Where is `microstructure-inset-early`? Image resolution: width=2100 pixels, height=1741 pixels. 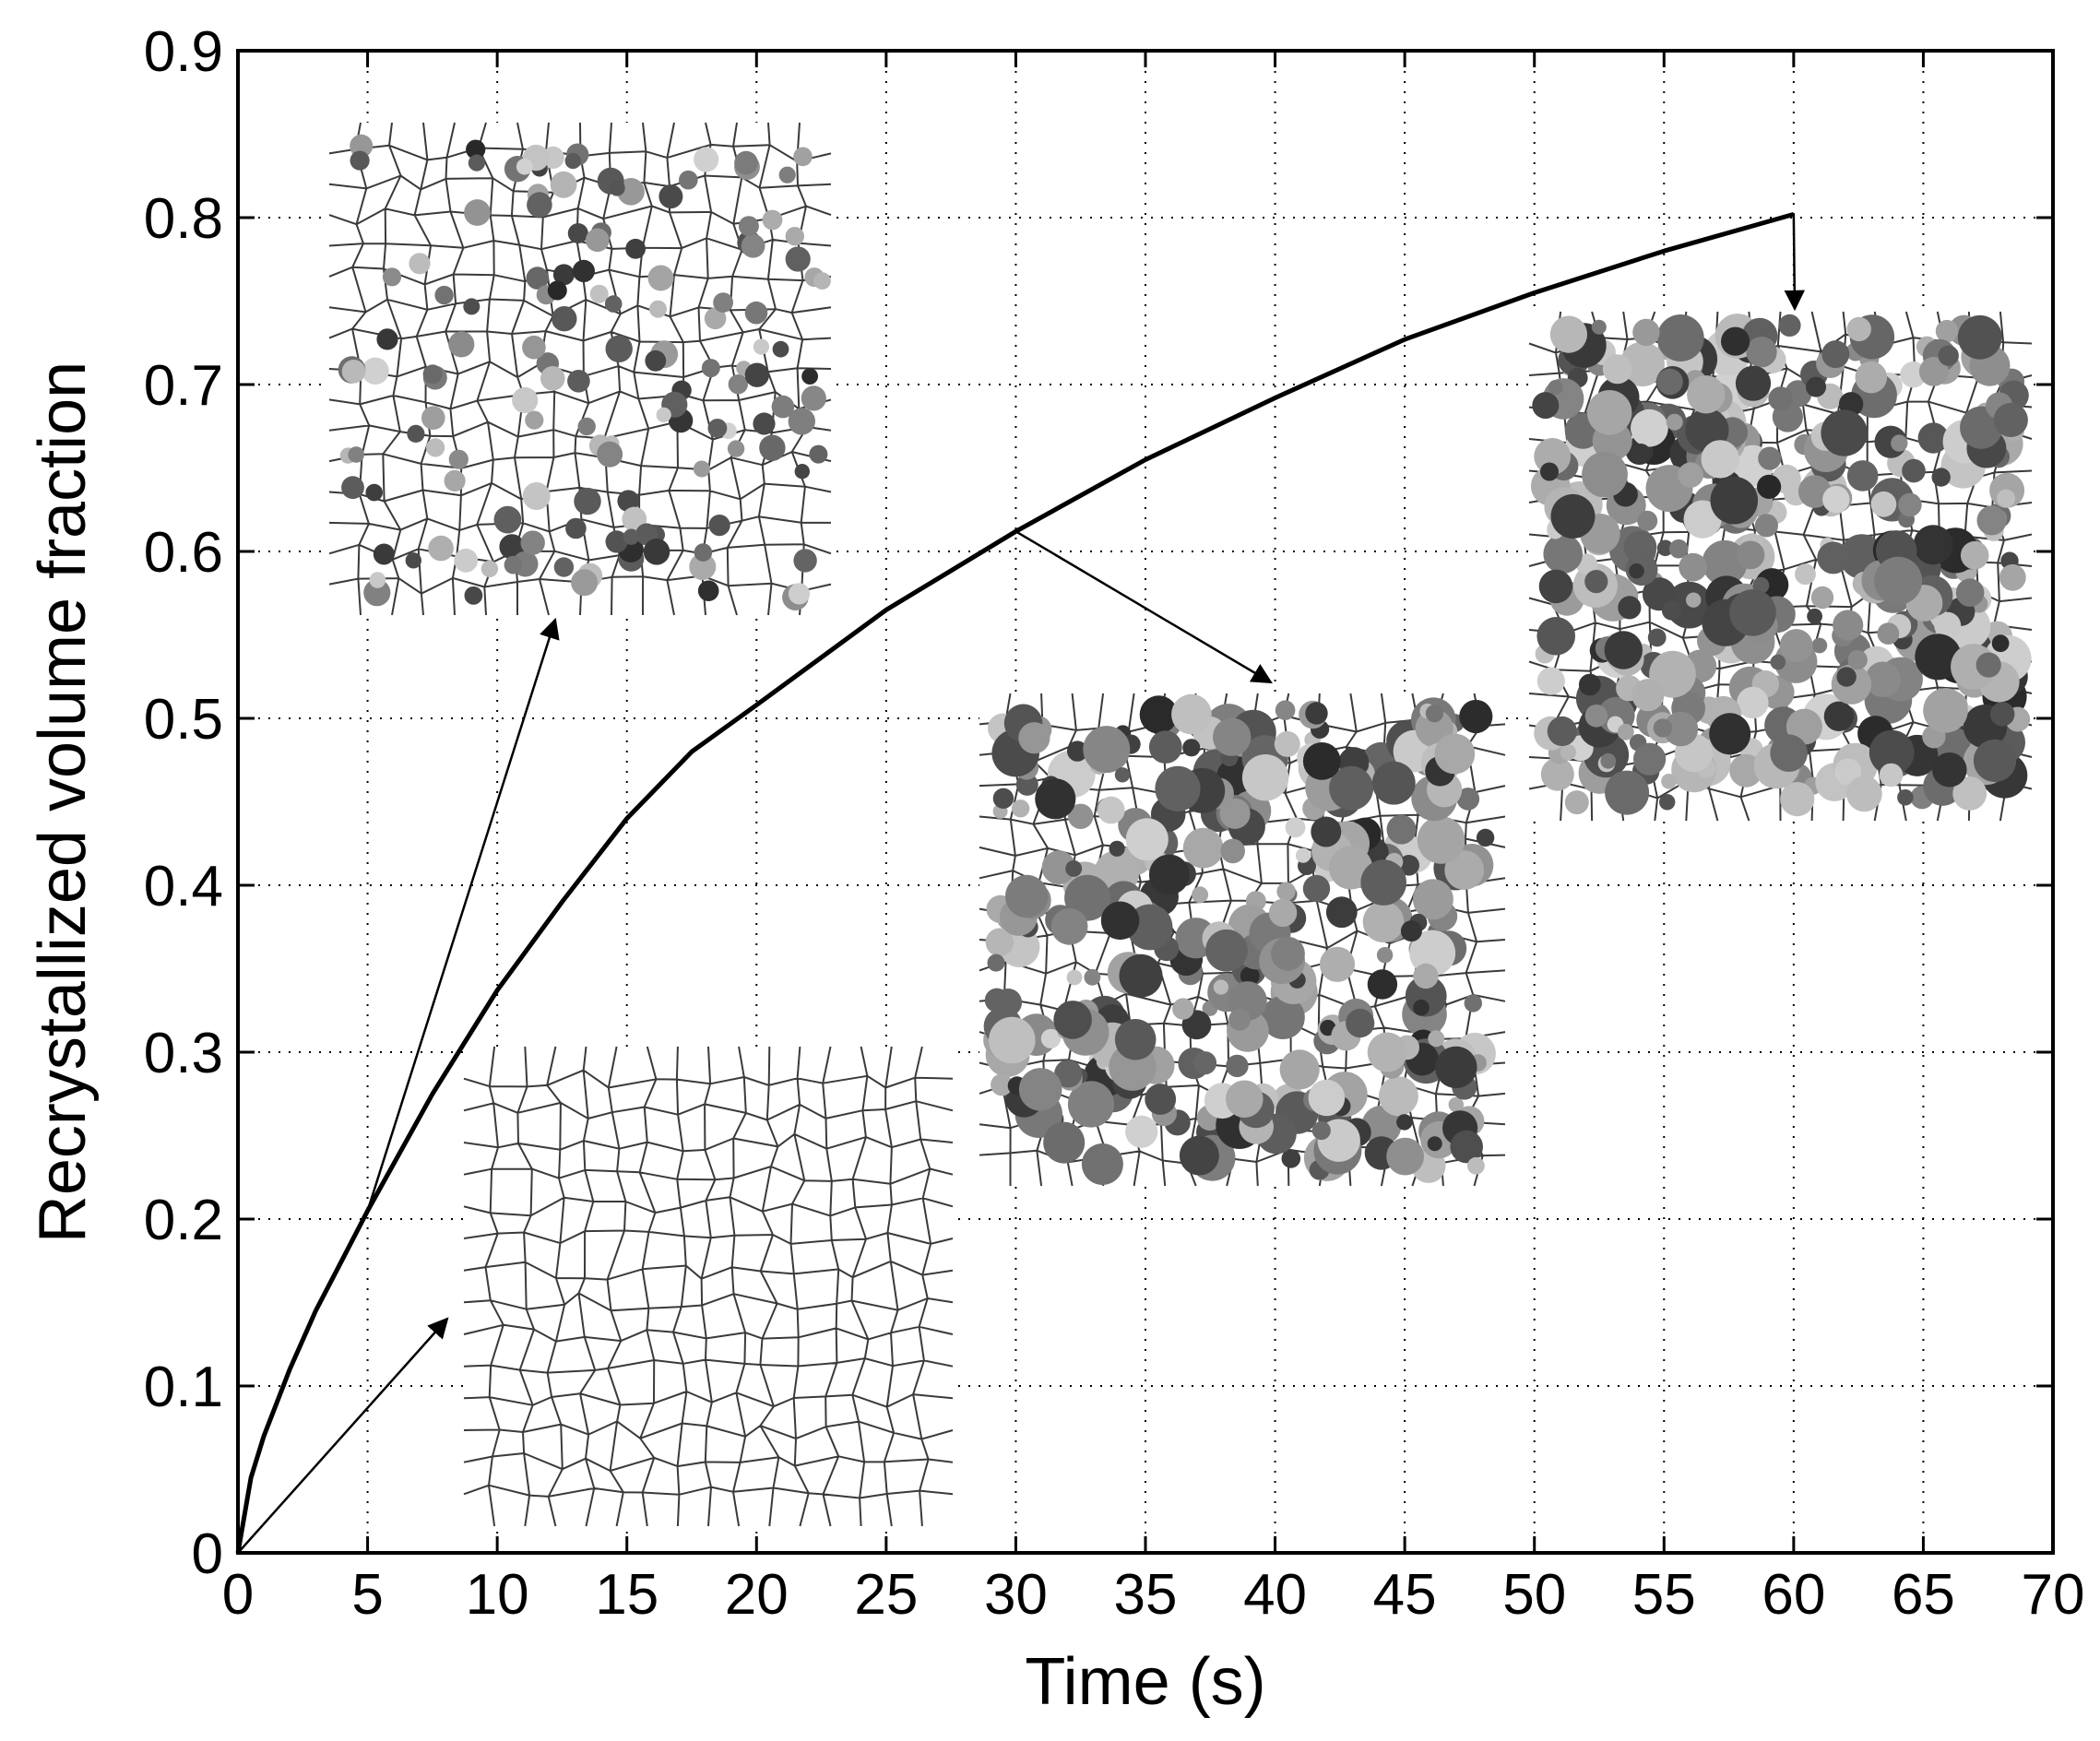 microstructure-inset-early is located at coordinates (580, 369).